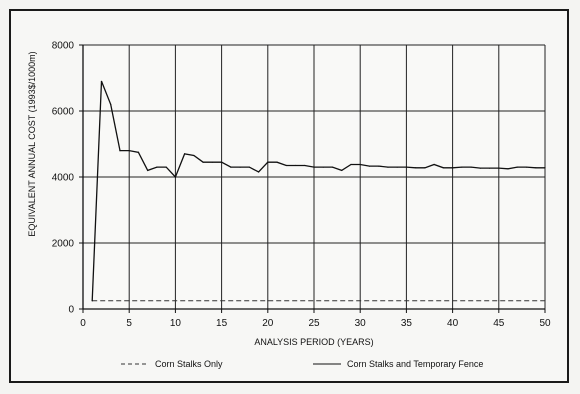 This screenshot has width=580, height=394. Describe the element at coordinates (176, 323) in the screenshot. I see `x-tick-label: 10` at that location.